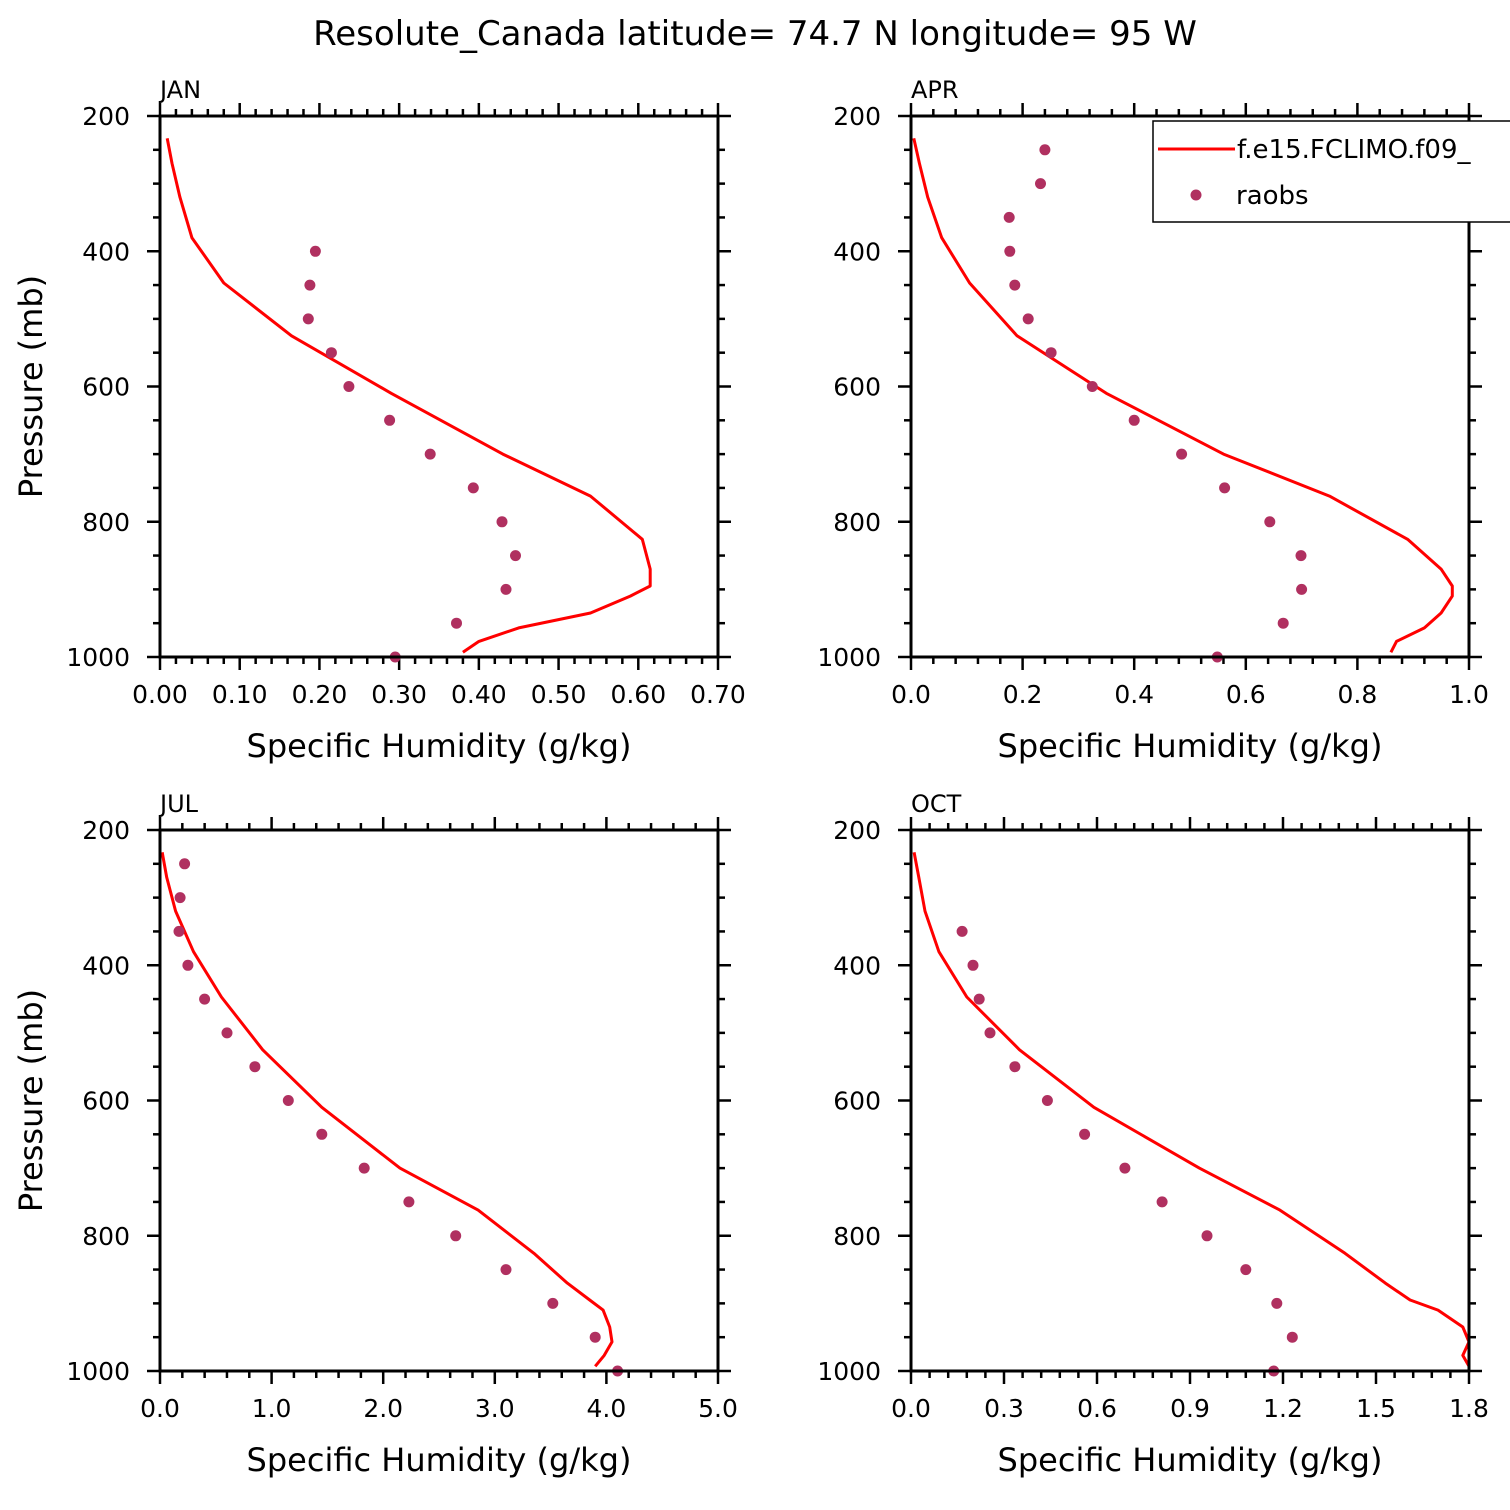 This screenshot has width=1510, height=1510. I want to click on plot-frame-jul, so click(439, 1100).